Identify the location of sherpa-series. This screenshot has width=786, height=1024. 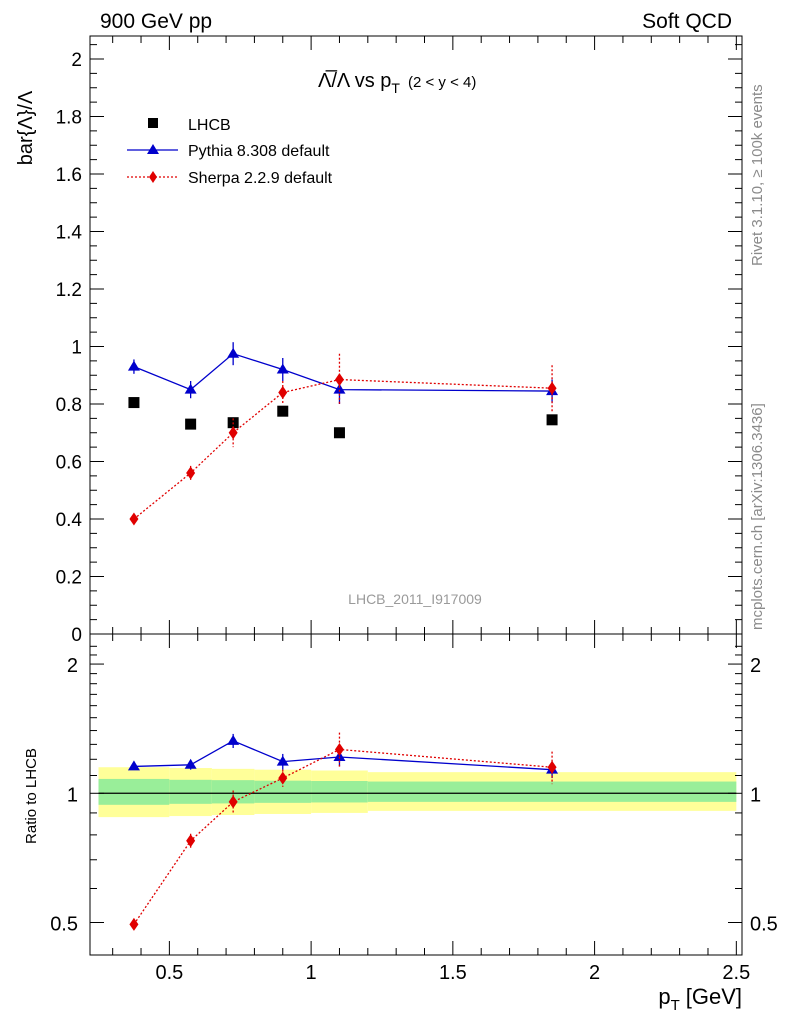
(343, 439).